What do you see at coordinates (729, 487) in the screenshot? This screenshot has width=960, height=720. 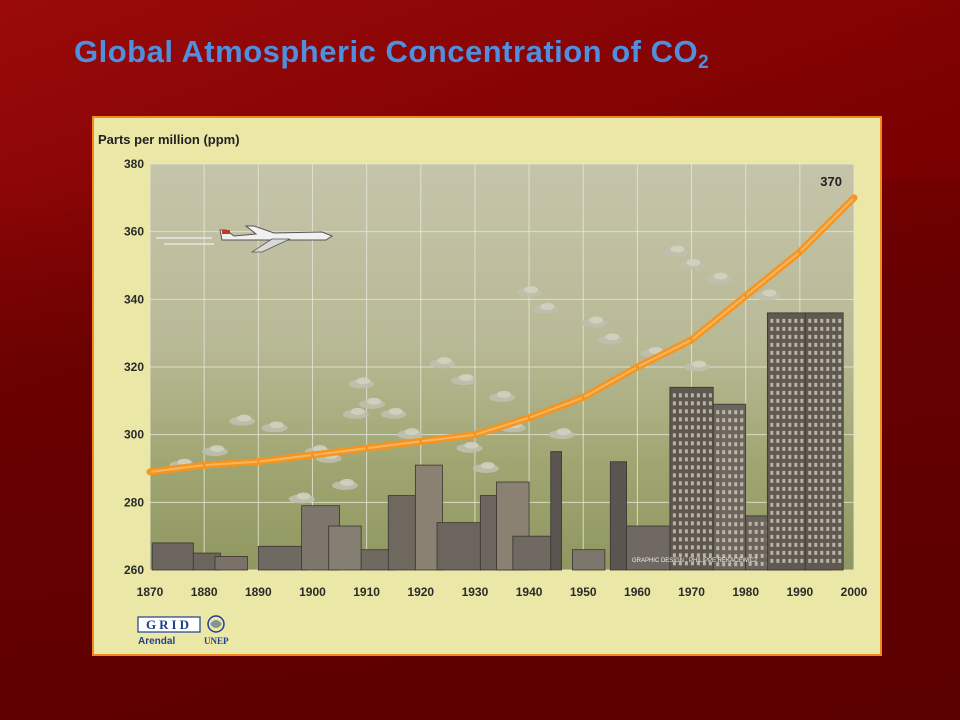 I see `skyscraper` at bounding box center [729, 487].